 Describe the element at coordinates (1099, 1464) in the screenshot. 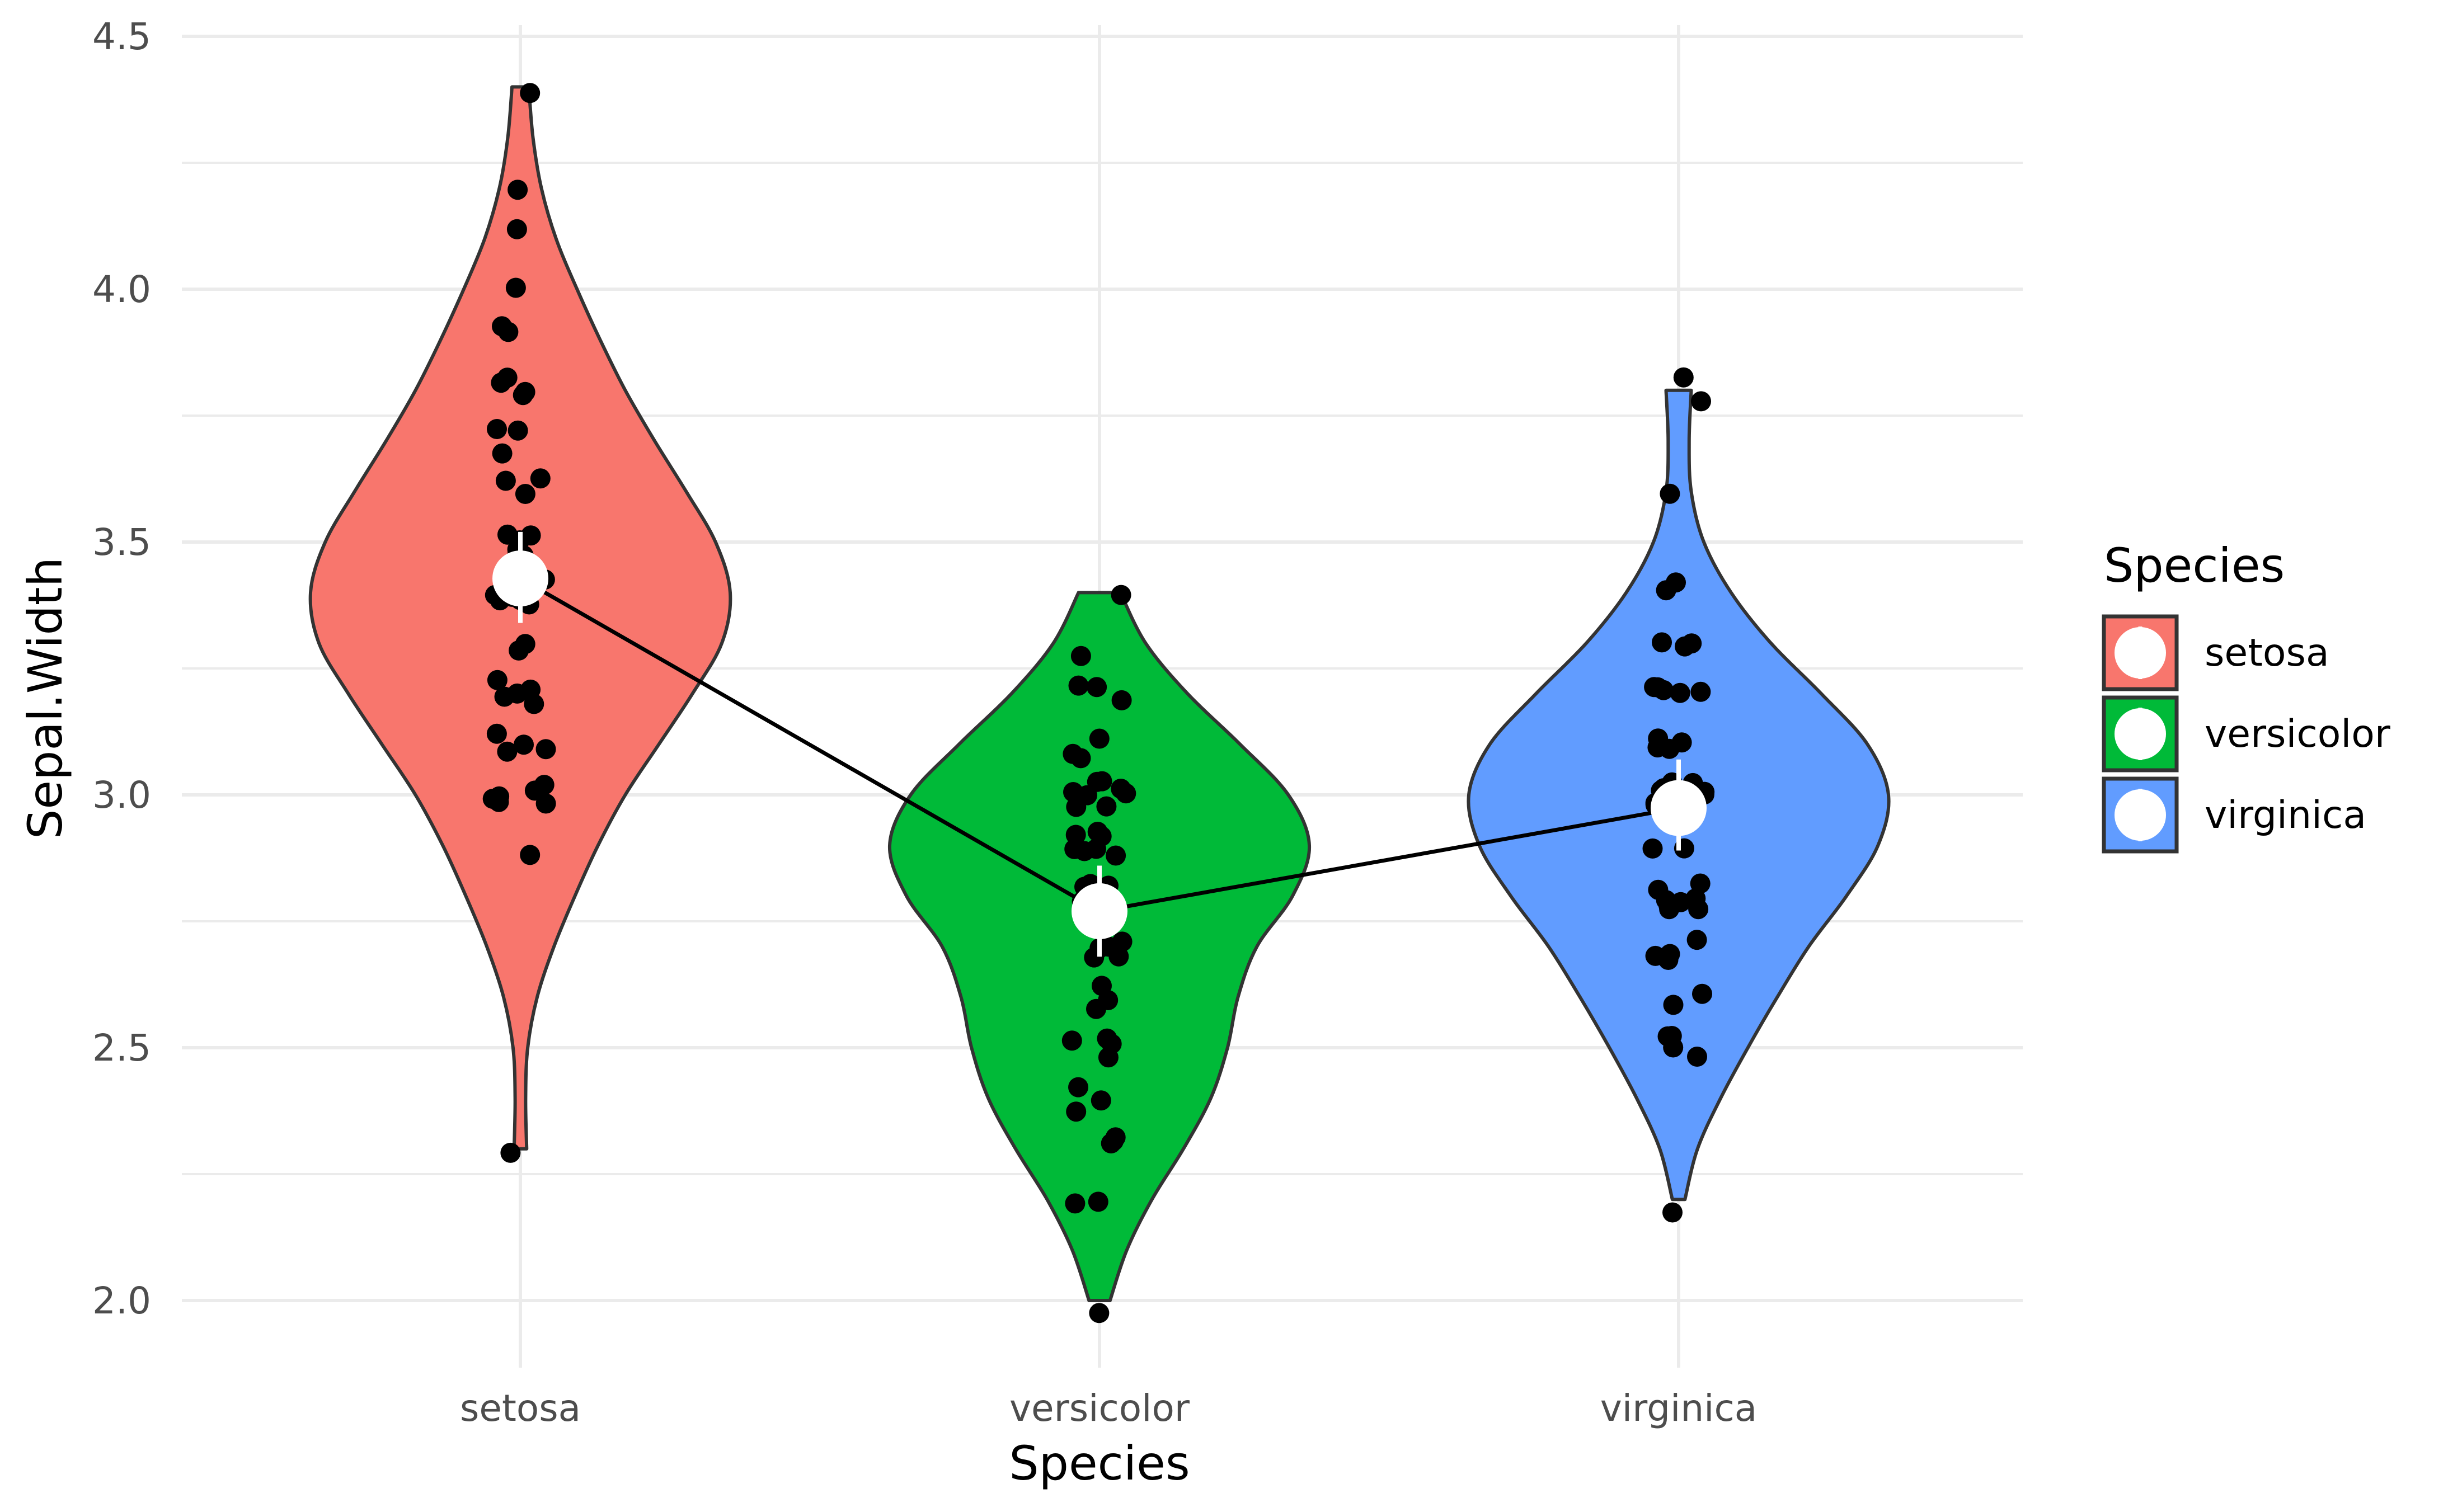

I see `x-axis-title: Species` at that location.